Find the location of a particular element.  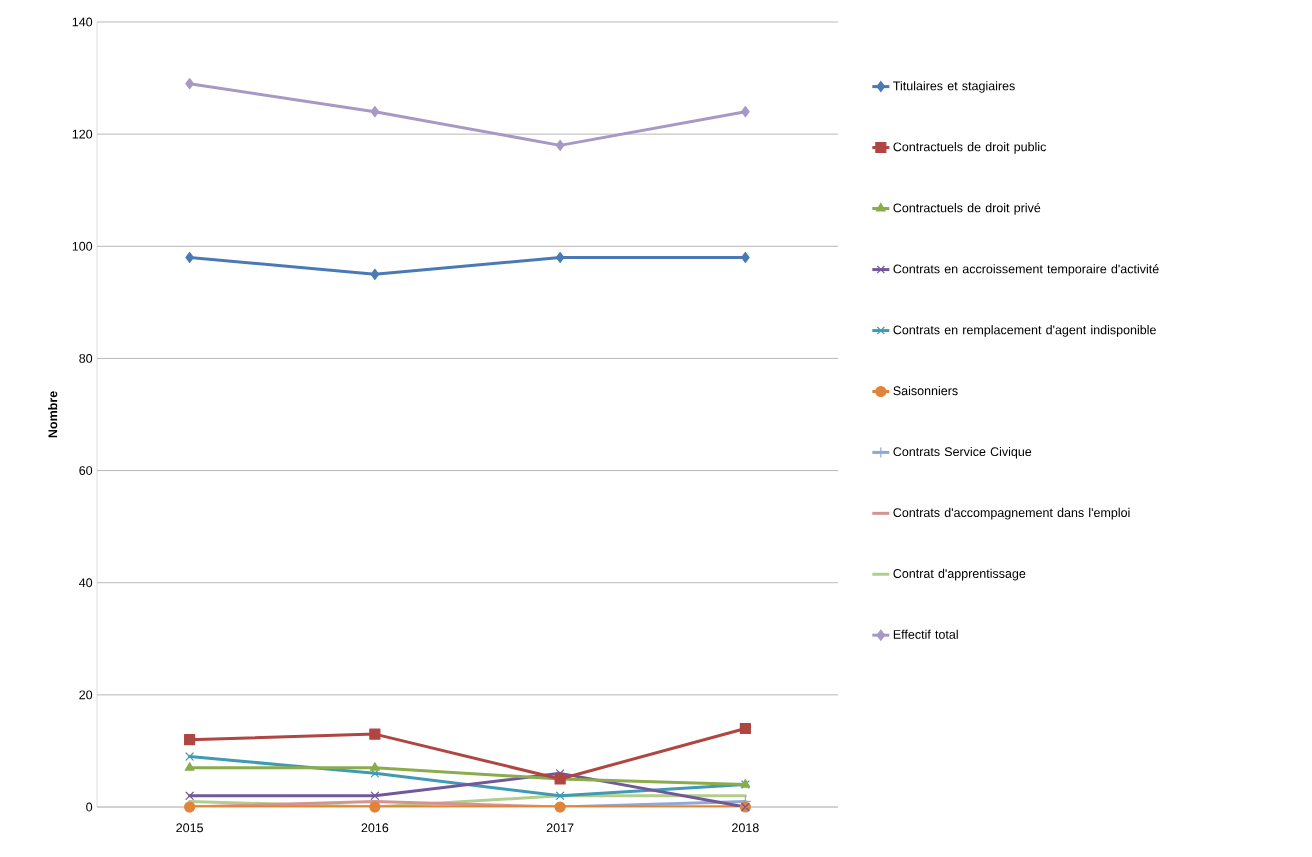

y-tick-label: 140 is located at coordinates (82, 22).